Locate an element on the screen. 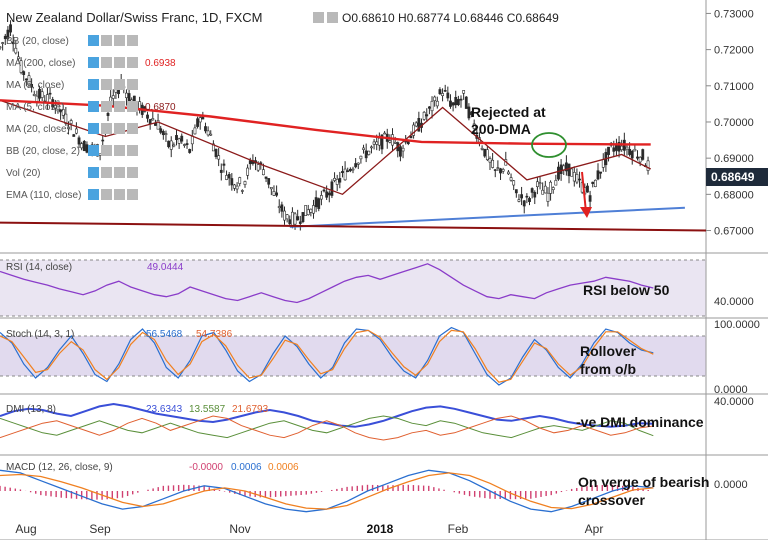 The image size is (768, 545). macd-value: 0.0006 is located at coordinates (246, 467).